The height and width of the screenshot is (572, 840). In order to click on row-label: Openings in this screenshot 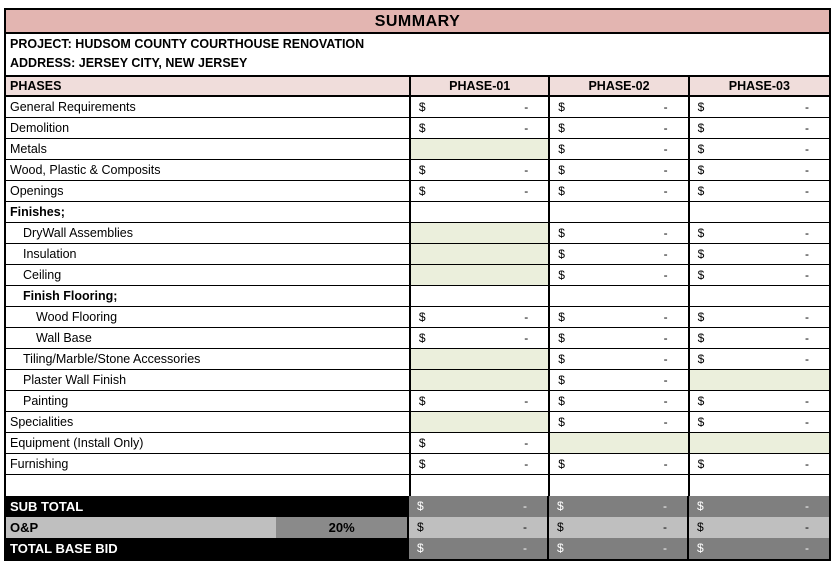, I will do `click(208, 191)`.